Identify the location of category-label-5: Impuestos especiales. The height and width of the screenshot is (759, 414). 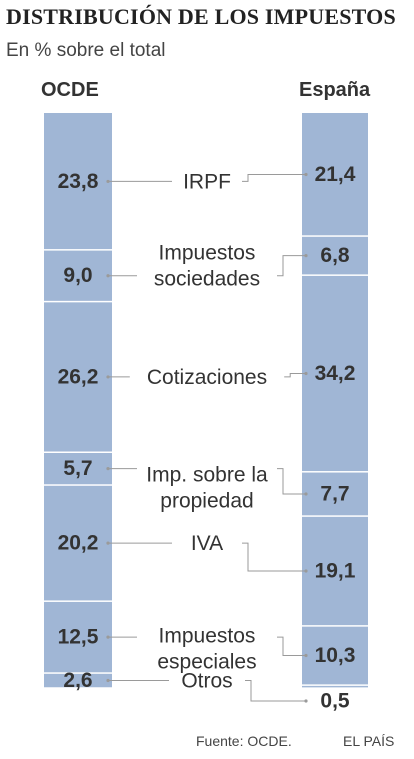
(206, 648).